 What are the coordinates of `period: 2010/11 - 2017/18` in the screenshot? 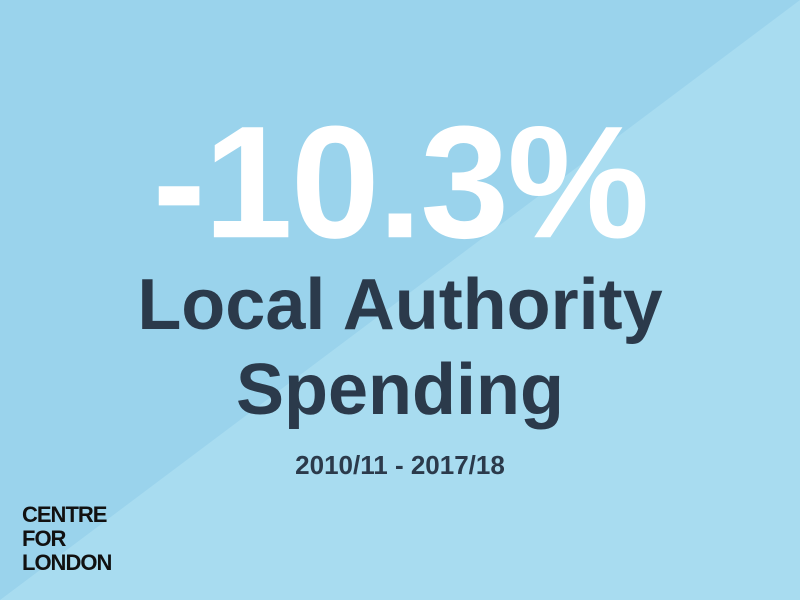 It's located at (400, 465).